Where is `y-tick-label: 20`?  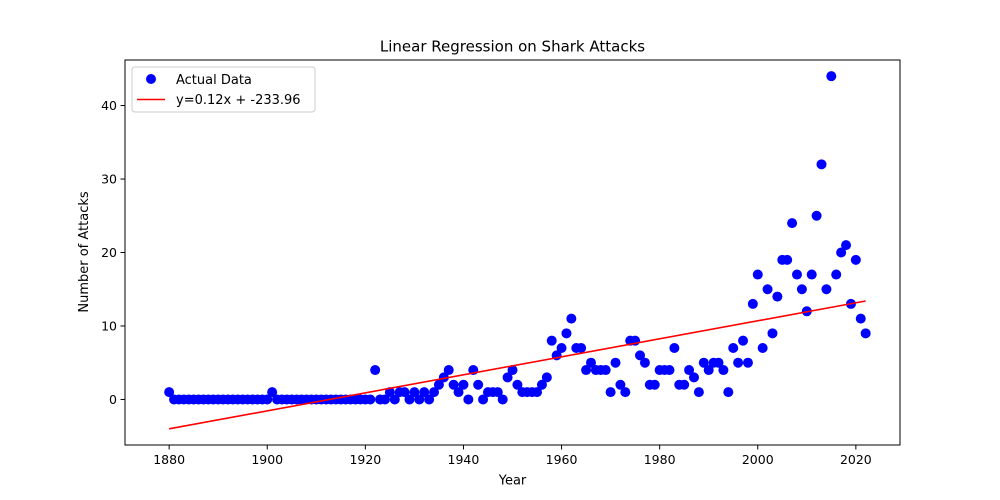
y-tick-label: 20 is located at coordinates (109, 252).